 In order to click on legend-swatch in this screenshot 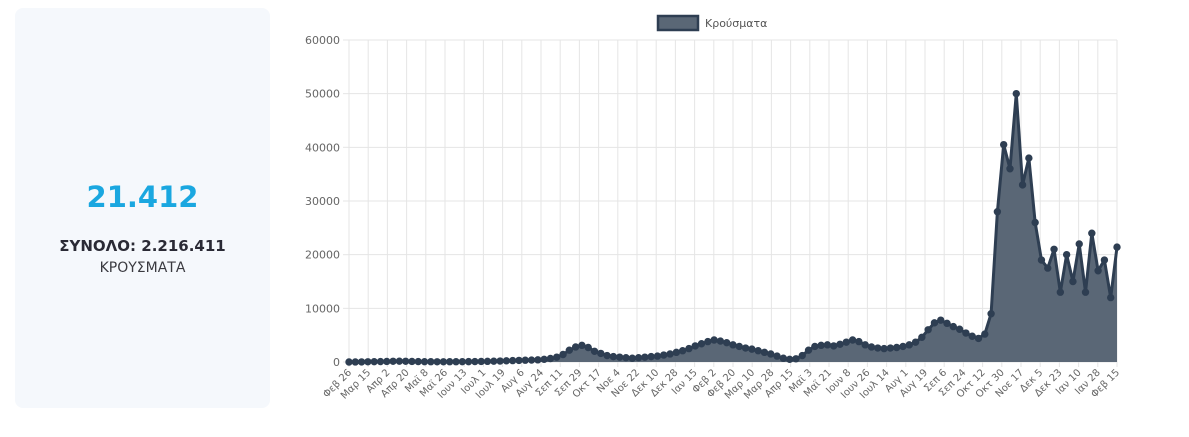, I will do `click(678, 23)`.